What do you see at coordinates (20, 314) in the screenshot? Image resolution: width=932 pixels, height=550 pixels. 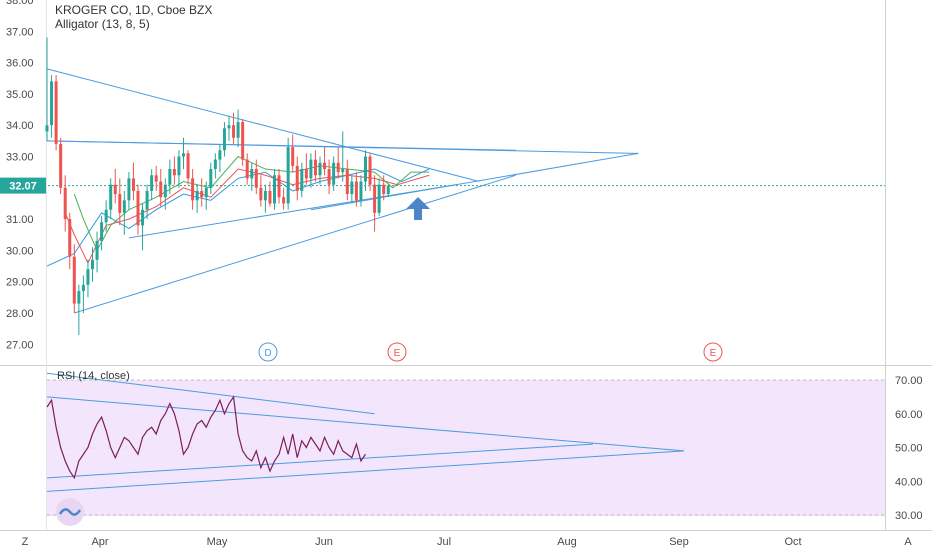 I see `price-tick-label: 28.00` at bounding box center [20, 314].